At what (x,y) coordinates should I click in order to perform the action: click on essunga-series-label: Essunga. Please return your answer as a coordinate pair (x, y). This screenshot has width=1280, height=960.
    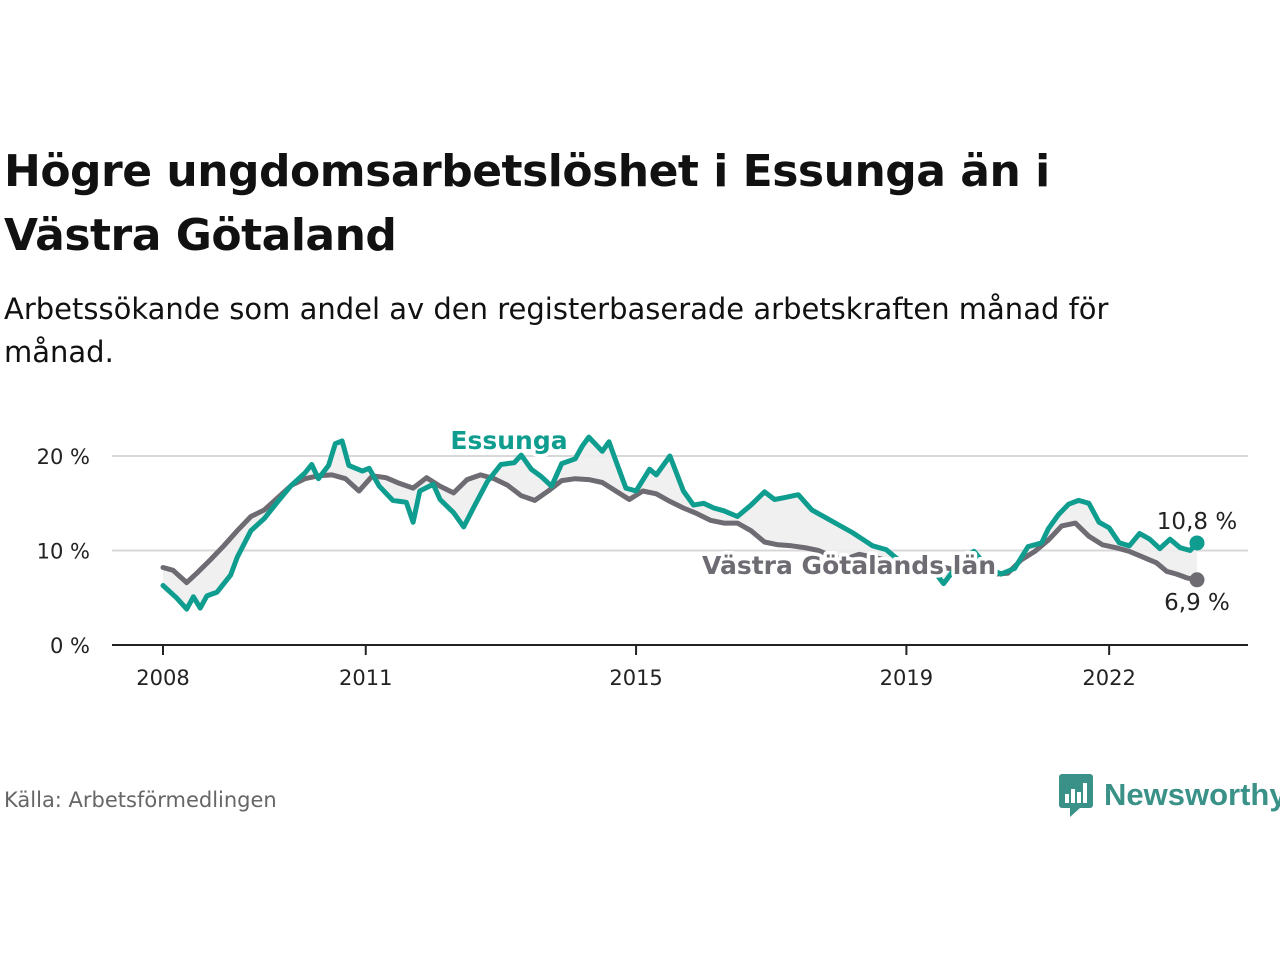
    Looking at the image, I should click on (508, 440).